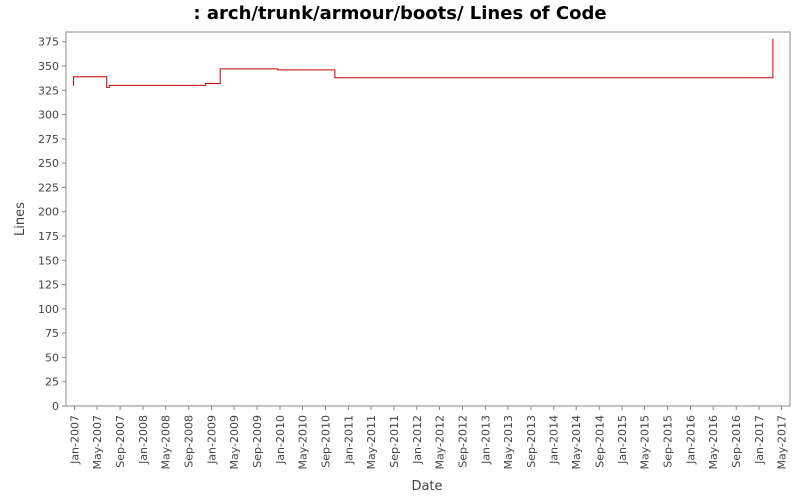  What do you see at coordinates (75, 440) in the screenshot?
I see `x-tick-label: Jan-2007` at bounding box center [75, 440].